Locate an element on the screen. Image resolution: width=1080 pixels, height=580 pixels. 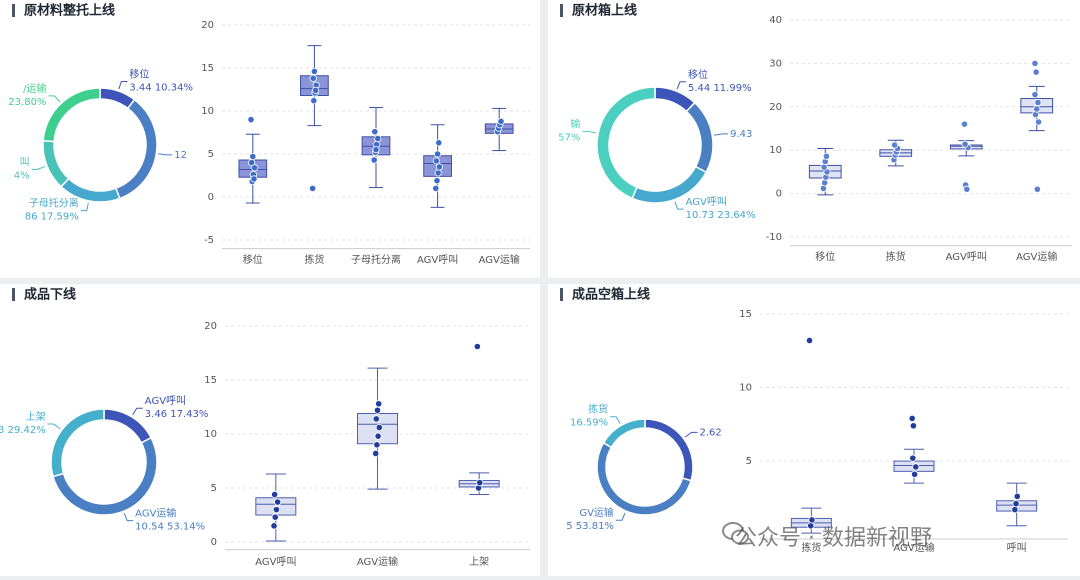
slice-value-label: 10.73 23.64% is located at coordinates (721, 215).